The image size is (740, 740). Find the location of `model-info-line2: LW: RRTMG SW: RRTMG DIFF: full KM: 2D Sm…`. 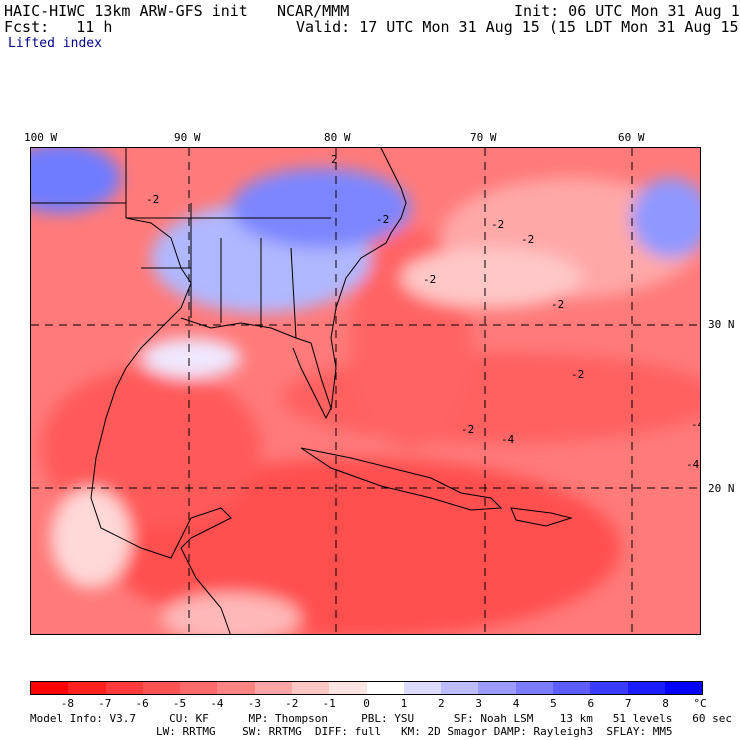

model-info-line2: LW: RRTMG SW: RRTMG DIFF: full KM: 2D Sm… is located at coordinates (414, 731).